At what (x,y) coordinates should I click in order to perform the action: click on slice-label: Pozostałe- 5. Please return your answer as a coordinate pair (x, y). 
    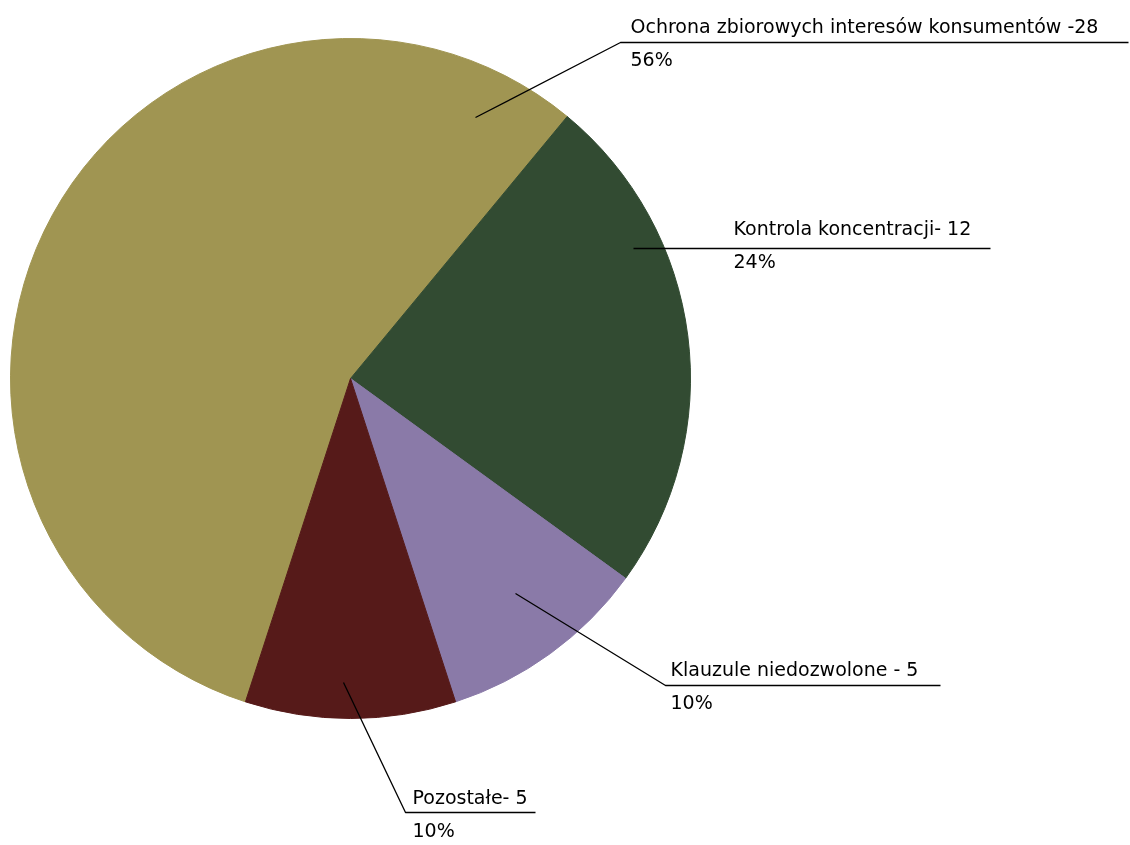
    Looking at the image, I should click on (470, 796).